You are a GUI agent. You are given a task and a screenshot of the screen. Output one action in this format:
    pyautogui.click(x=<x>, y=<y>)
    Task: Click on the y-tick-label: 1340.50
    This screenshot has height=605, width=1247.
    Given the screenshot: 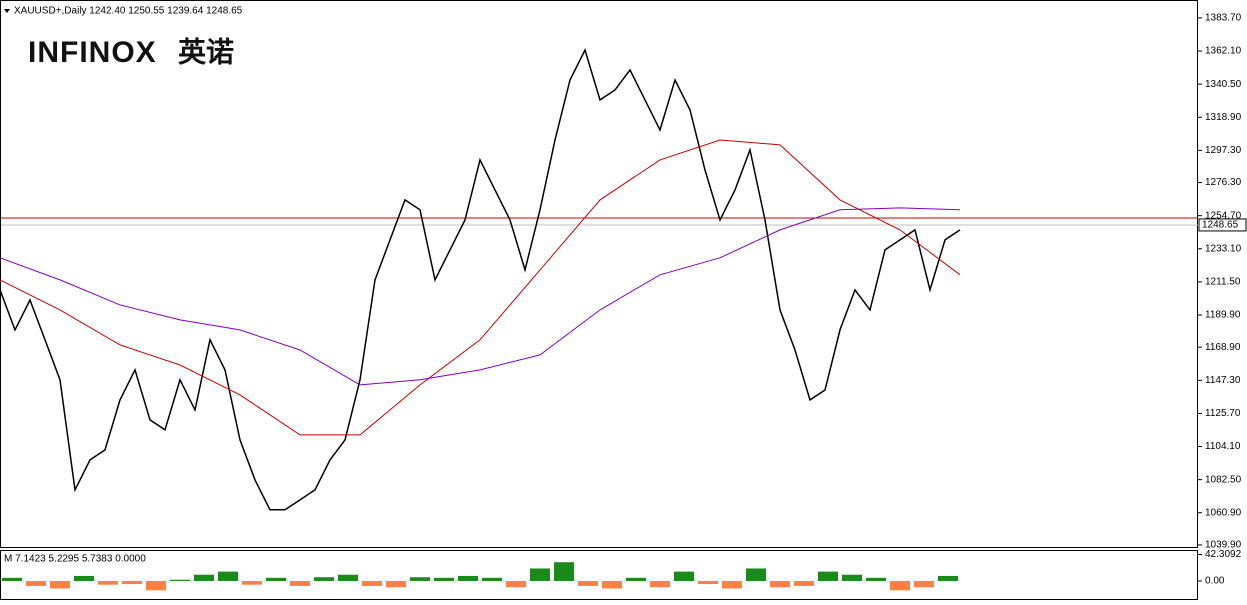 What is the action you would take?
    pyautogui.click(x=1223, y=84)
    